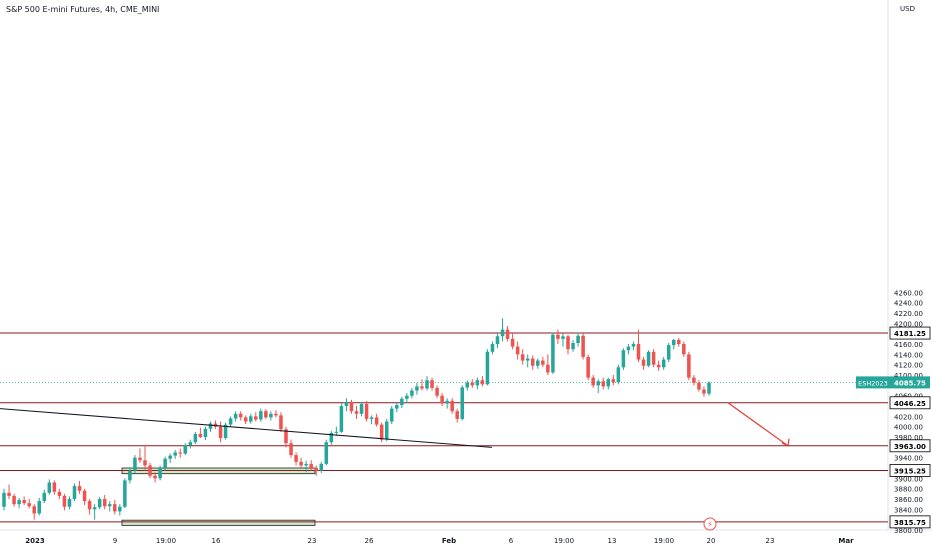 This screenshot has width=932, height=550. Describe the element at coordinates (908, 304) in the screenshot. I see `y-tick-label: 4240.00` at that location.